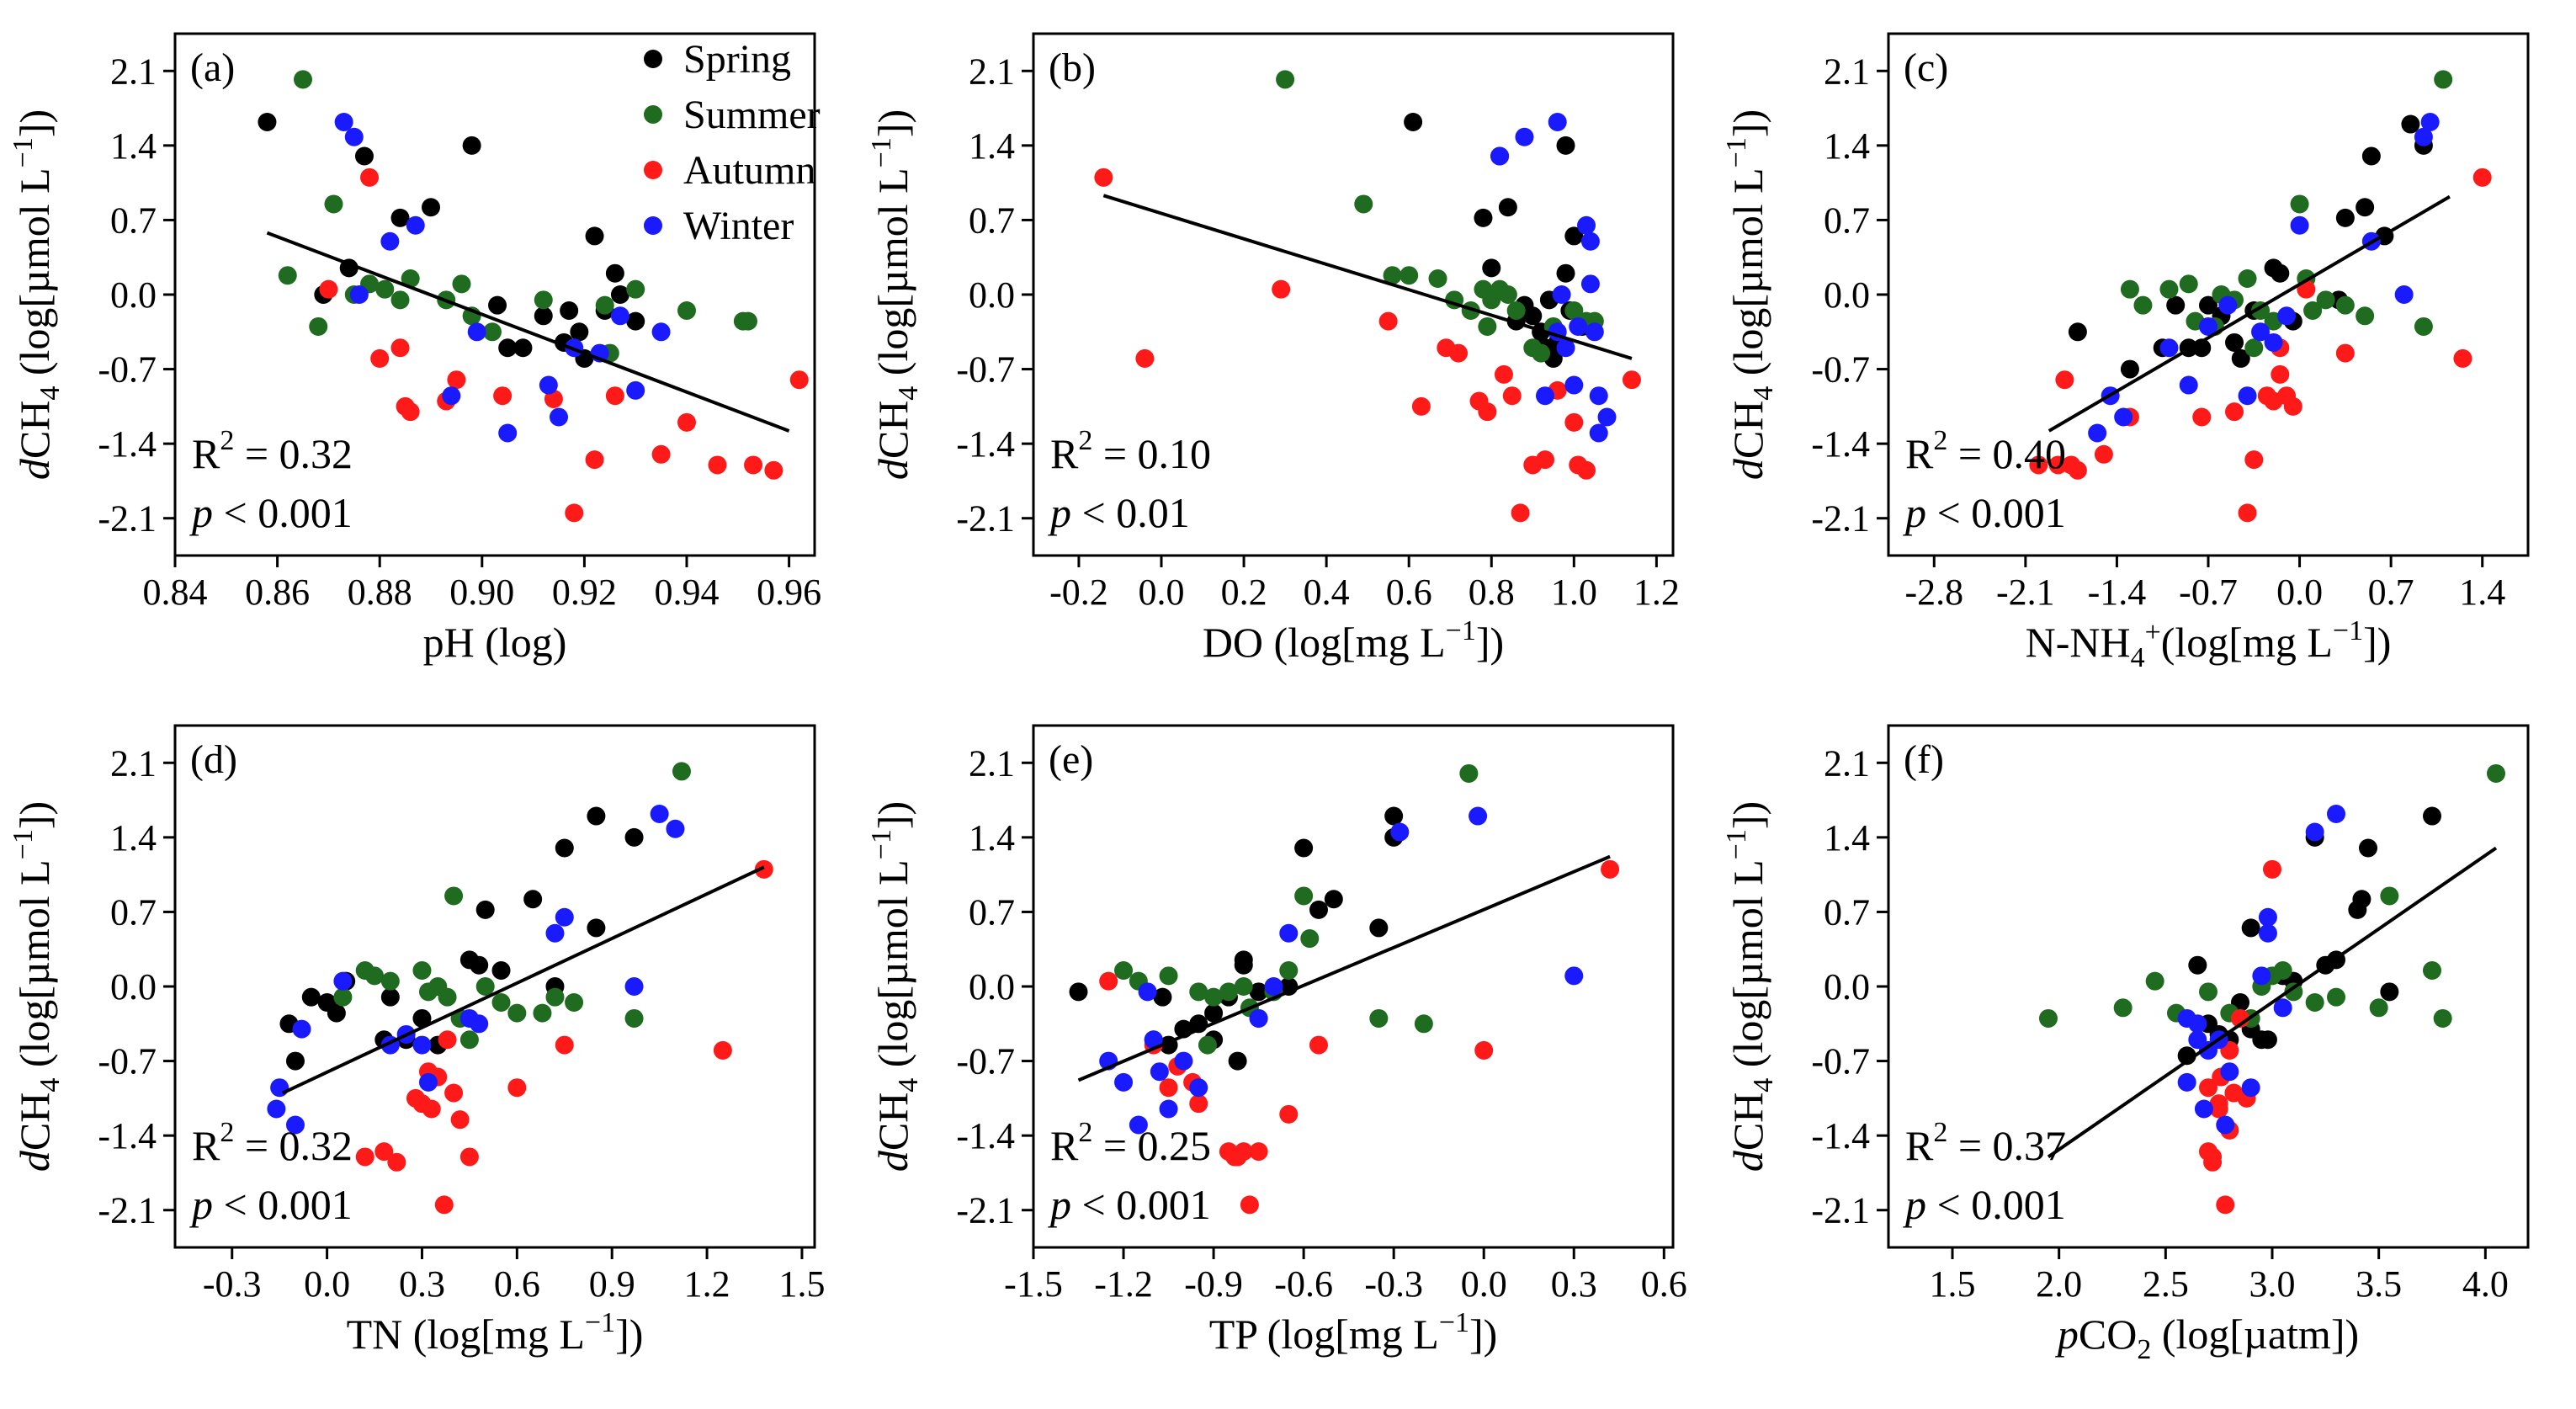  Describe the element at coordinates (2208, 593) in the screenshot. I see `x-tick-label: -0.7` at that location.